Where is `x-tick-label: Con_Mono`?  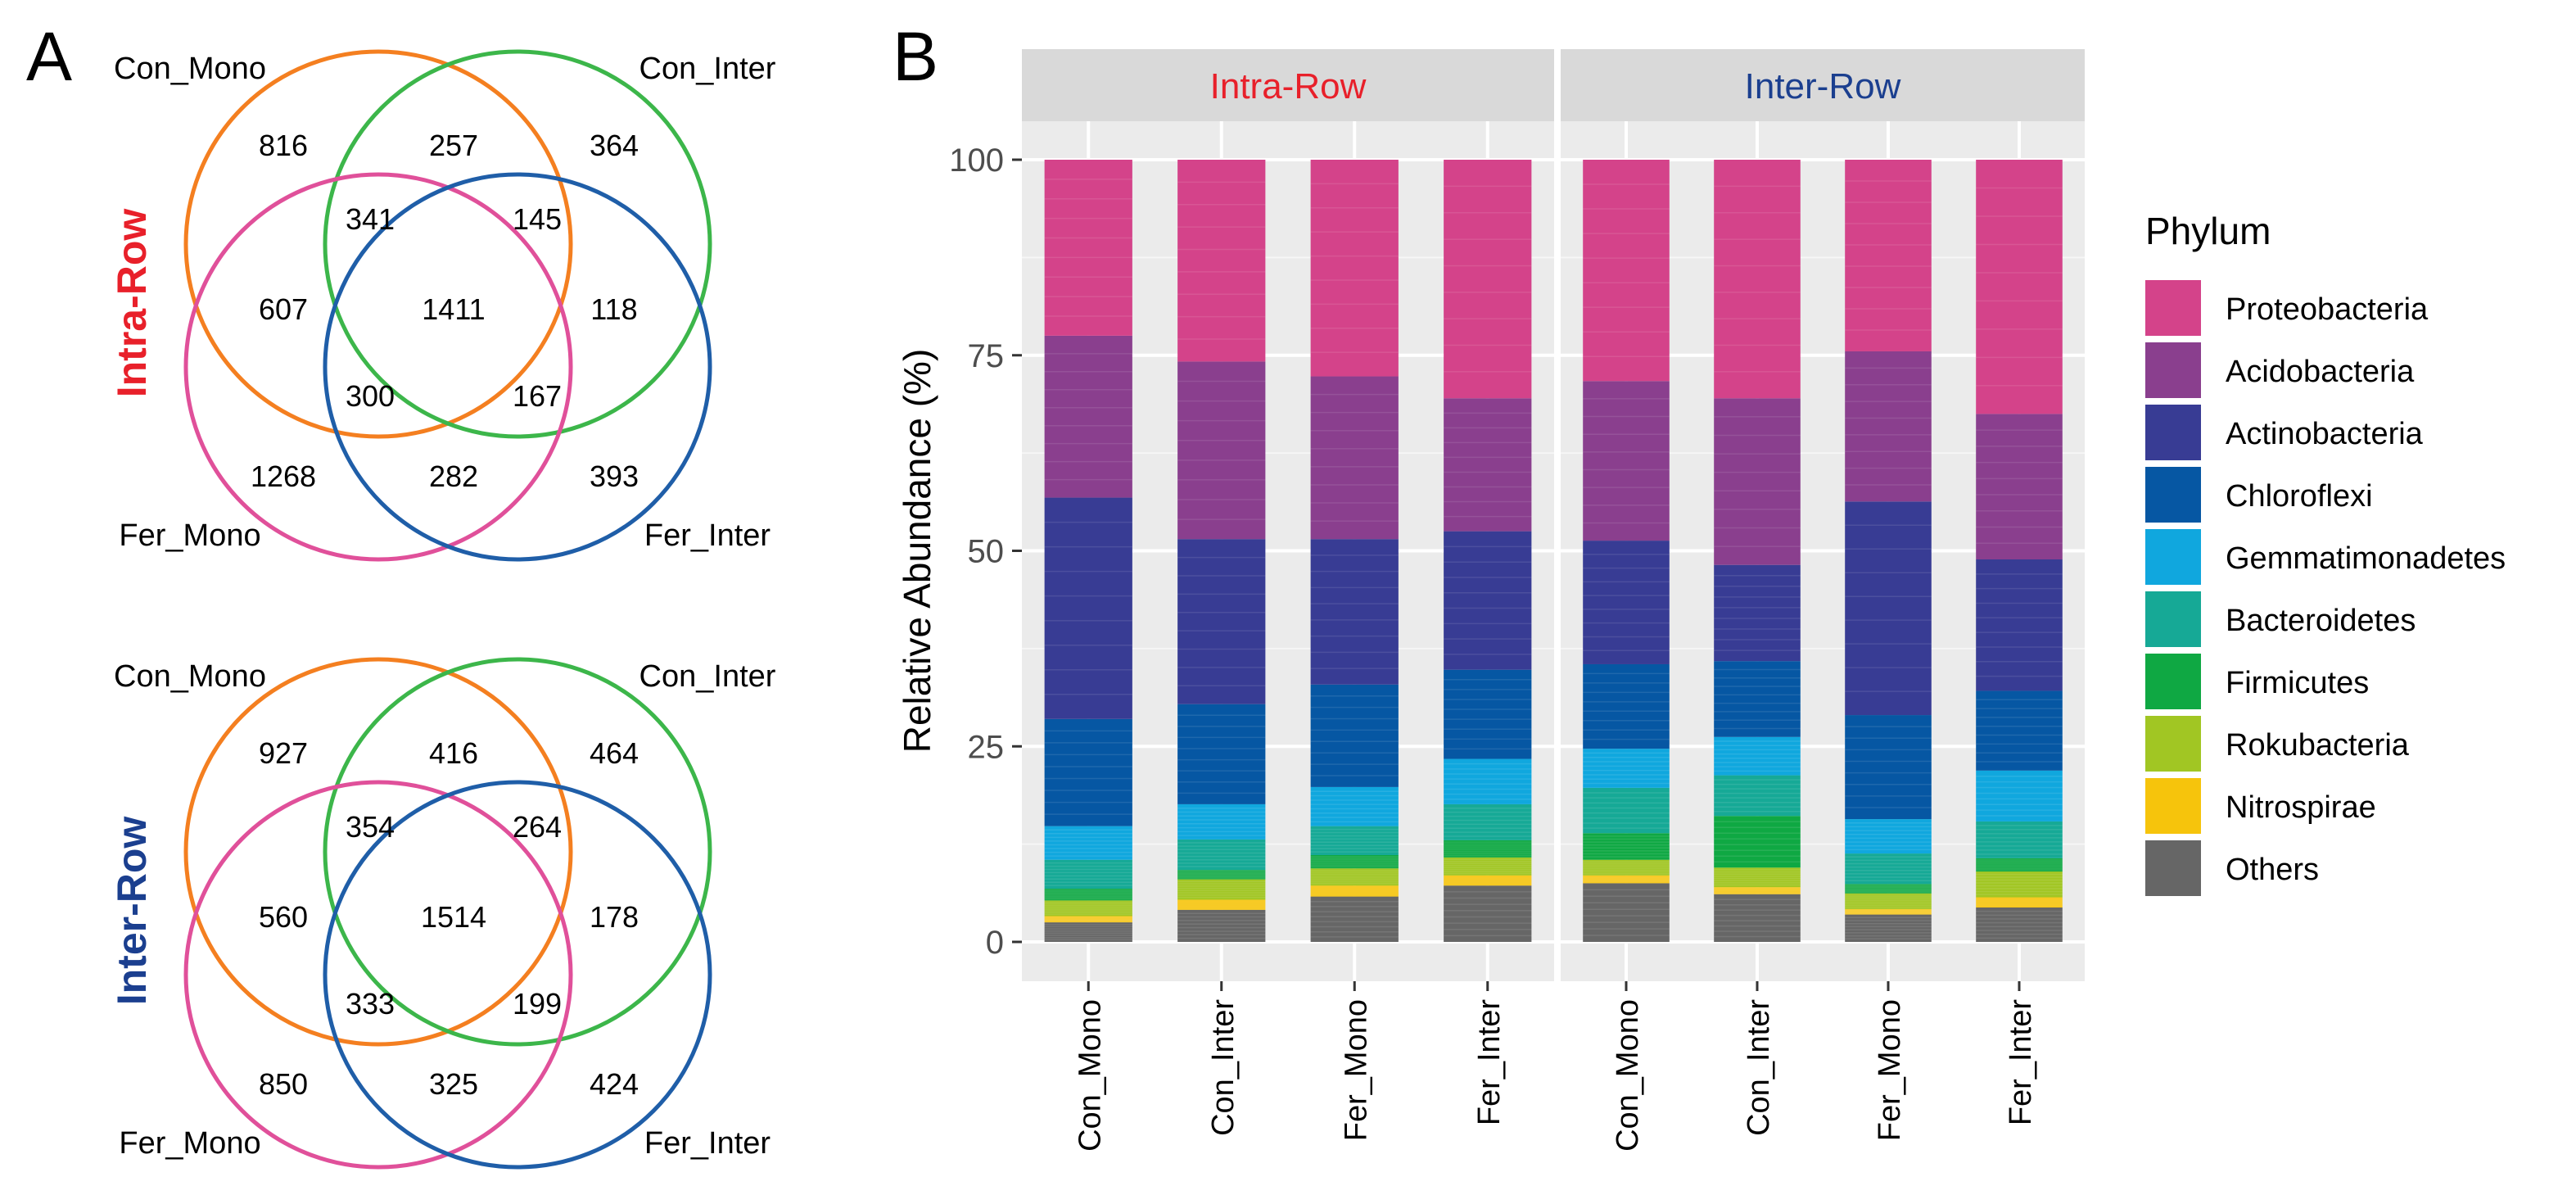 x-tick-label: Con_Mono is located at coordinates (1090, 1075).